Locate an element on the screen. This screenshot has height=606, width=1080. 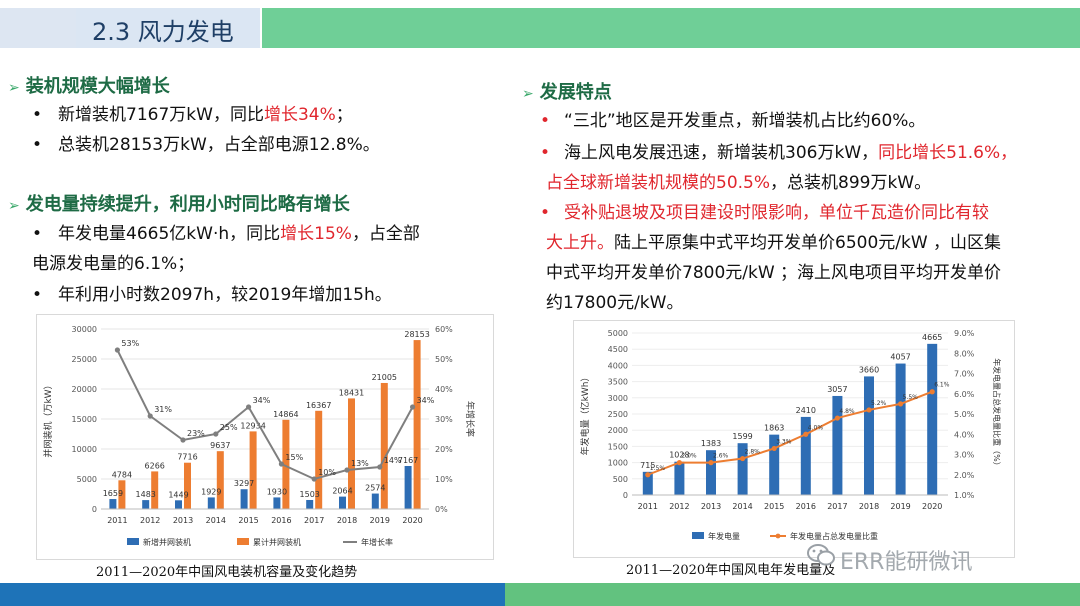
data-label-generation: 4057 is located at coordinates (900, 357).